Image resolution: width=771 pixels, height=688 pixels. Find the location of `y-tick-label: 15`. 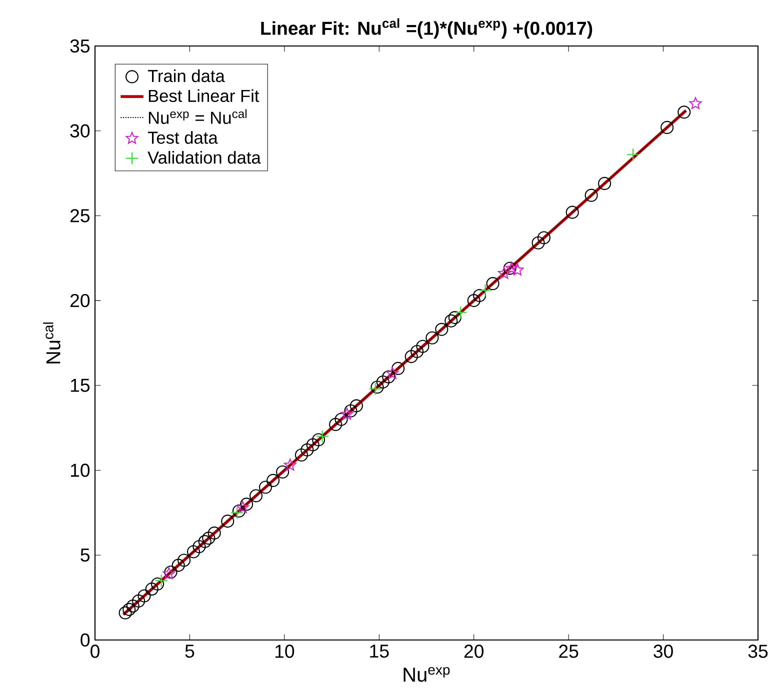

y-tick-label: 15 is located at coordinates (80, 385).